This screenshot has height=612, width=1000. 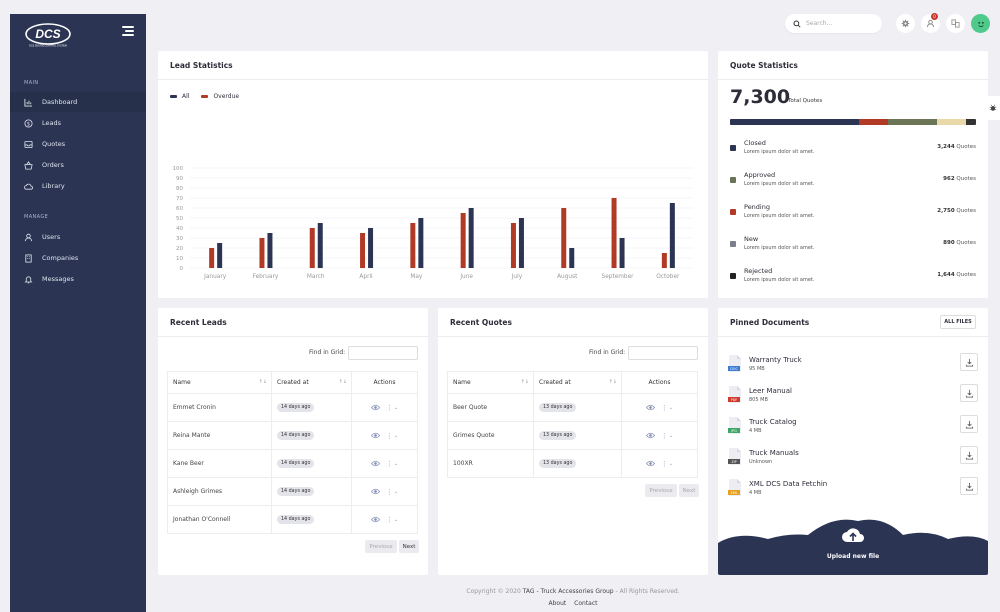 I want to click on bar-overdue-april, so click(x=363, y=250).